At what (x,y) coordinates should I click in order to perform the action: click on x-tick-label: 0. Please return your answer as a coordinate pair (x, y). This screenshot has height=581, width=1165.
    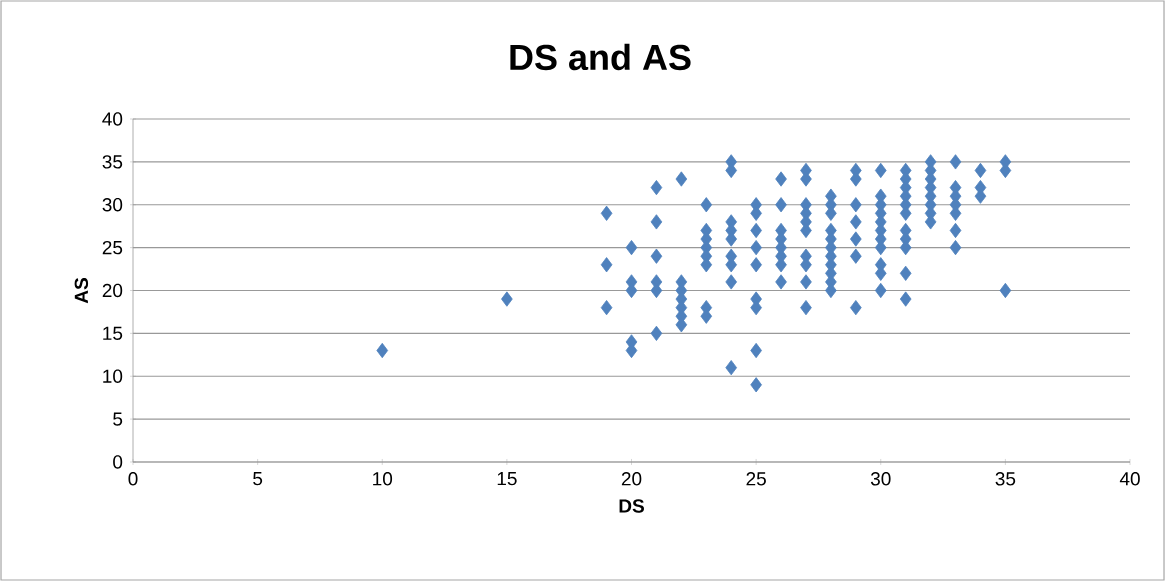
    Looking at the image, I should click on (133, 479).